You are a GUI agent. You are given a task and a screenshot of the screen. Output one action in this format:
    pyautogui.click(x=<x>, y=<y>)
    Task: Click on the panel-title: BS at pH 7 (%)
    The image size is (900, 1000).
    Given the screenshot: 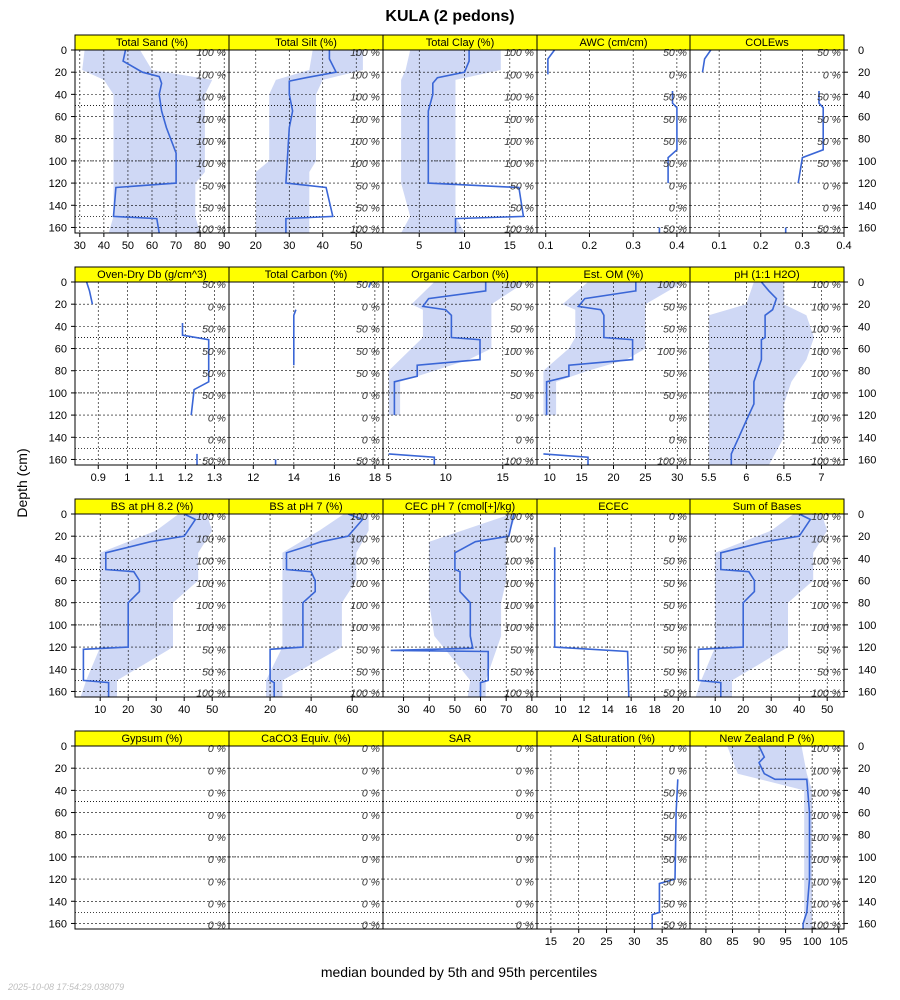 What is the action you would take?
    pyautogui.click(x=305, y=507)
    